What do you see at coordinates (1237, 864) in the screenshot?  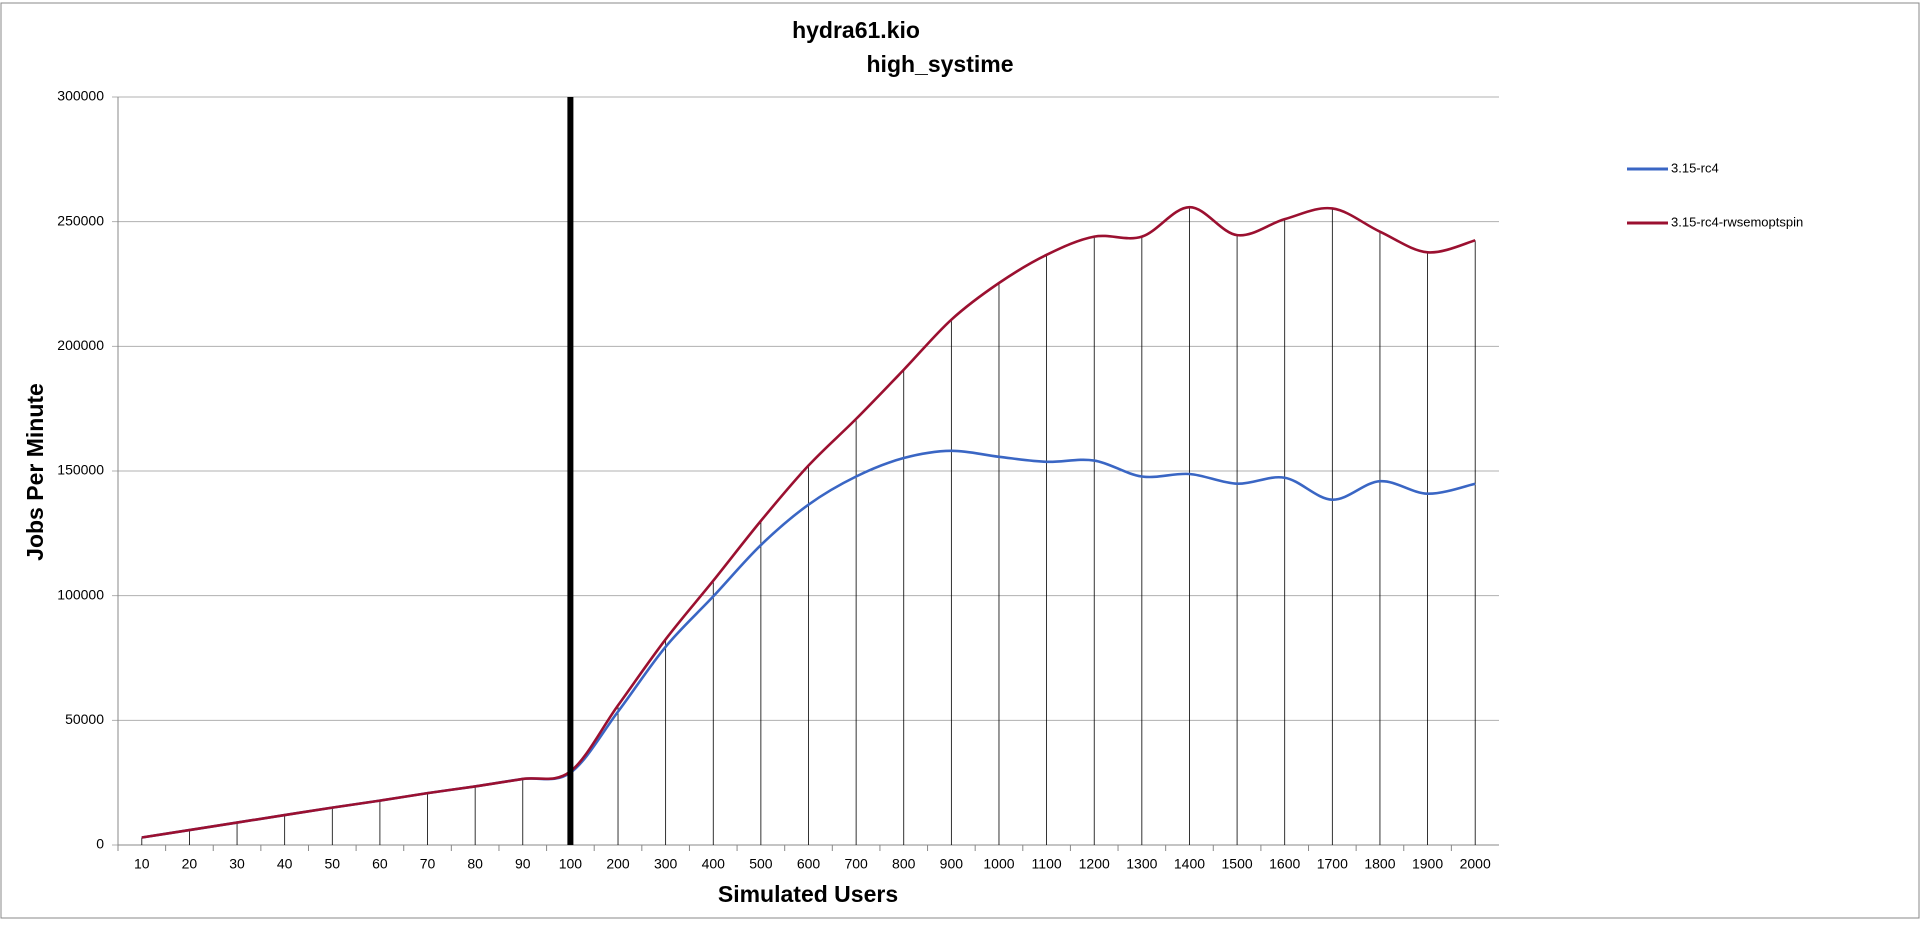 I see `x-tick-label: 1500` at bounding box center [1237, 864].